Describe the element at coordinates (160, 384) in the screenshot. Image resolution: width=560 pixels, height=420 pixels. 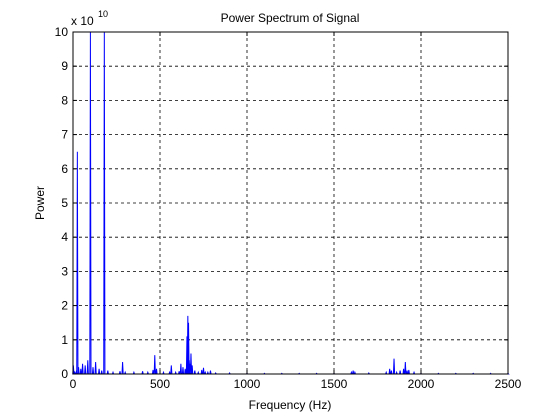
I see `x-tick-label: 500` at that location.